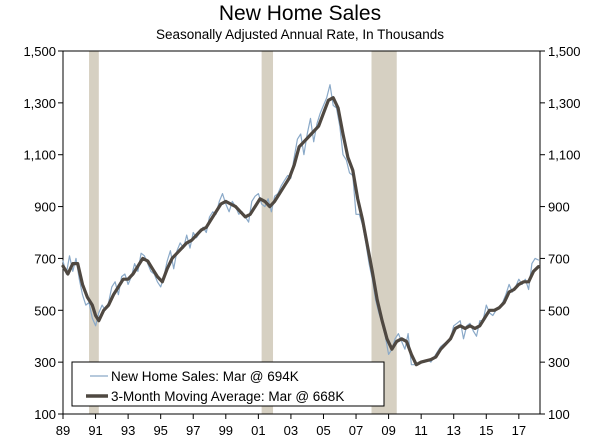 Image resolution: width=600 pixels, height=440 pixels. What do you see at coordinates (39, 103) in the screenshot?
I see `y-tick-label-left: 1,300` at bounding box center [39, 103].